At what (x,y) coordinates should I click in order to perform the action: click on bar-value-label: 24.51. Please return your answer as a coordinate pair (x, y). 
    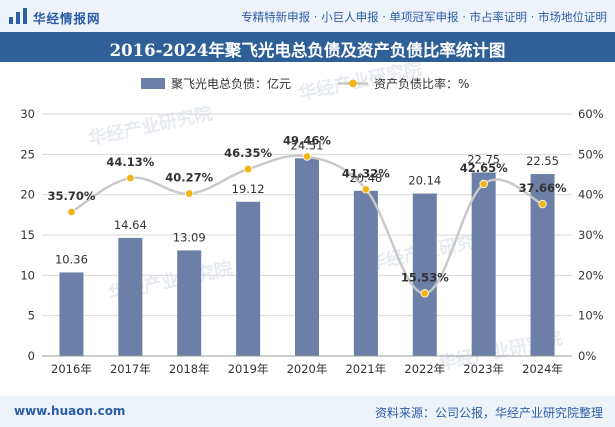
    Looking at the image, I should click on (307, 145).